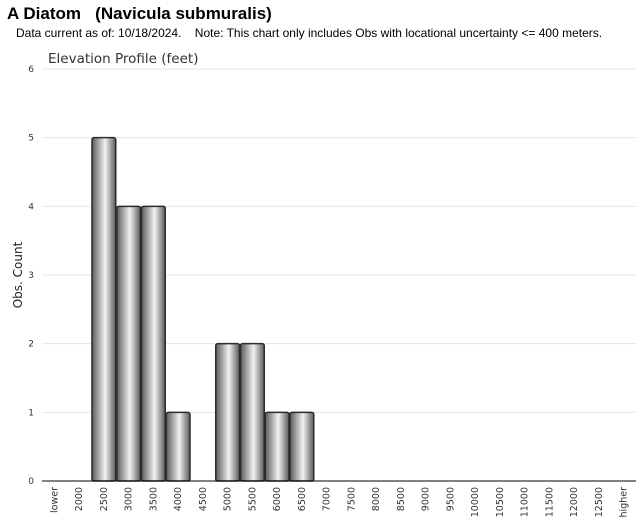 The image size is (640, 523). Describe the element at coordinates (228, 499) in the screenshot. I see `x-tick-label: 5000` at that location.